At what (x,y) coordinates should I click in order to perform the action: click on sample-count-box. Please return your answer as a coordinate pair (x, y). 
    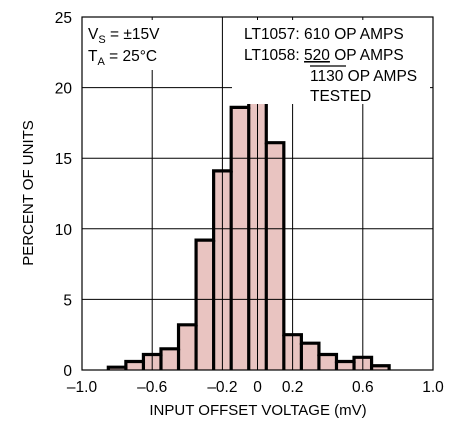
    Looking at the image, I should click on (331, 62).